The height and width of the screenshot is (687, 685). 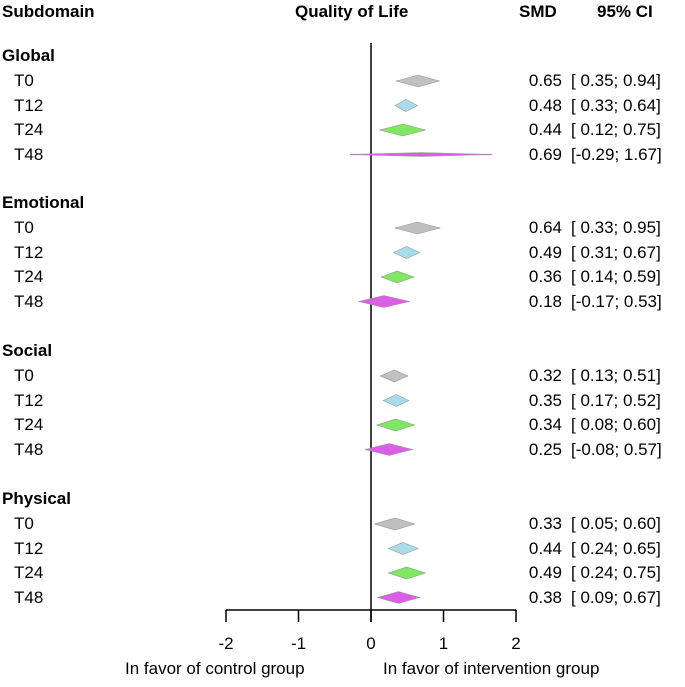 I want to click on x-label-intervention: In favor of intervention group, so click(x=491, y=668).